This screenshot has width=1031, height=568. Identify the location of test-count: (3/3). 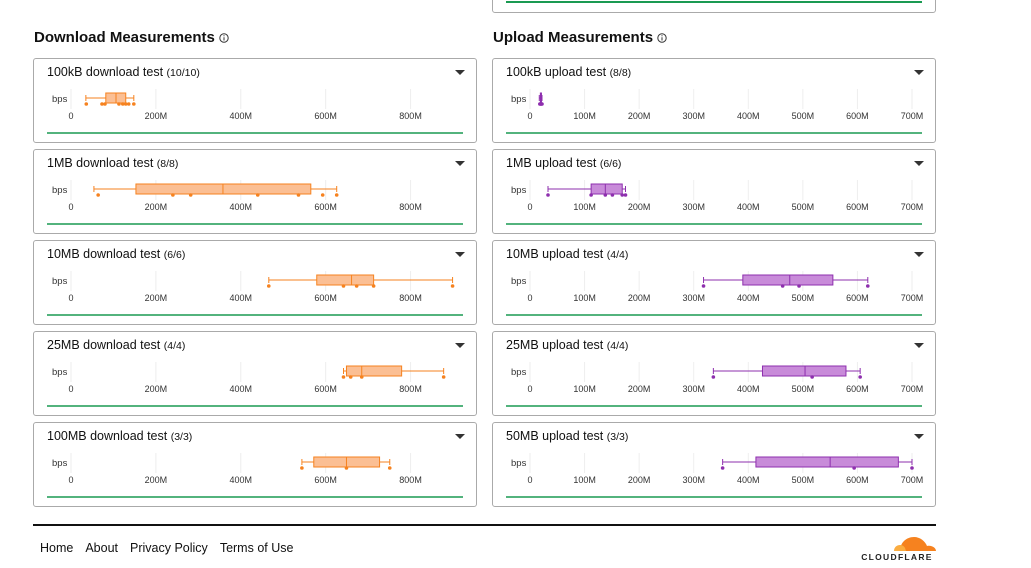
(617, 437).